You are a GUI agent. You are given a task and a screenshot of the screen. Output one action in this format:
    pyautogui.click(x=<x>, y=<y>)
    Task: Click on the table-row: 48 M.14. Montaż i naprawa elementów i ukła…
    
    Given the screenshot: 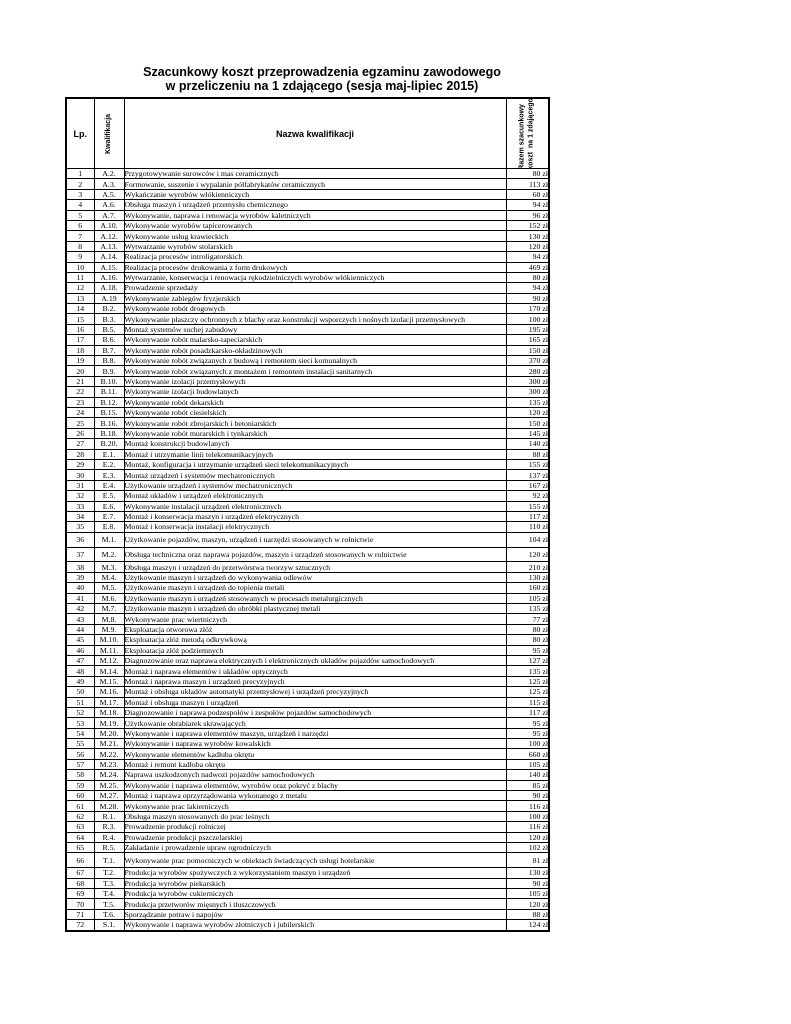 What is the action you would take?
    pyautogui.click(x=307, y=671)
    